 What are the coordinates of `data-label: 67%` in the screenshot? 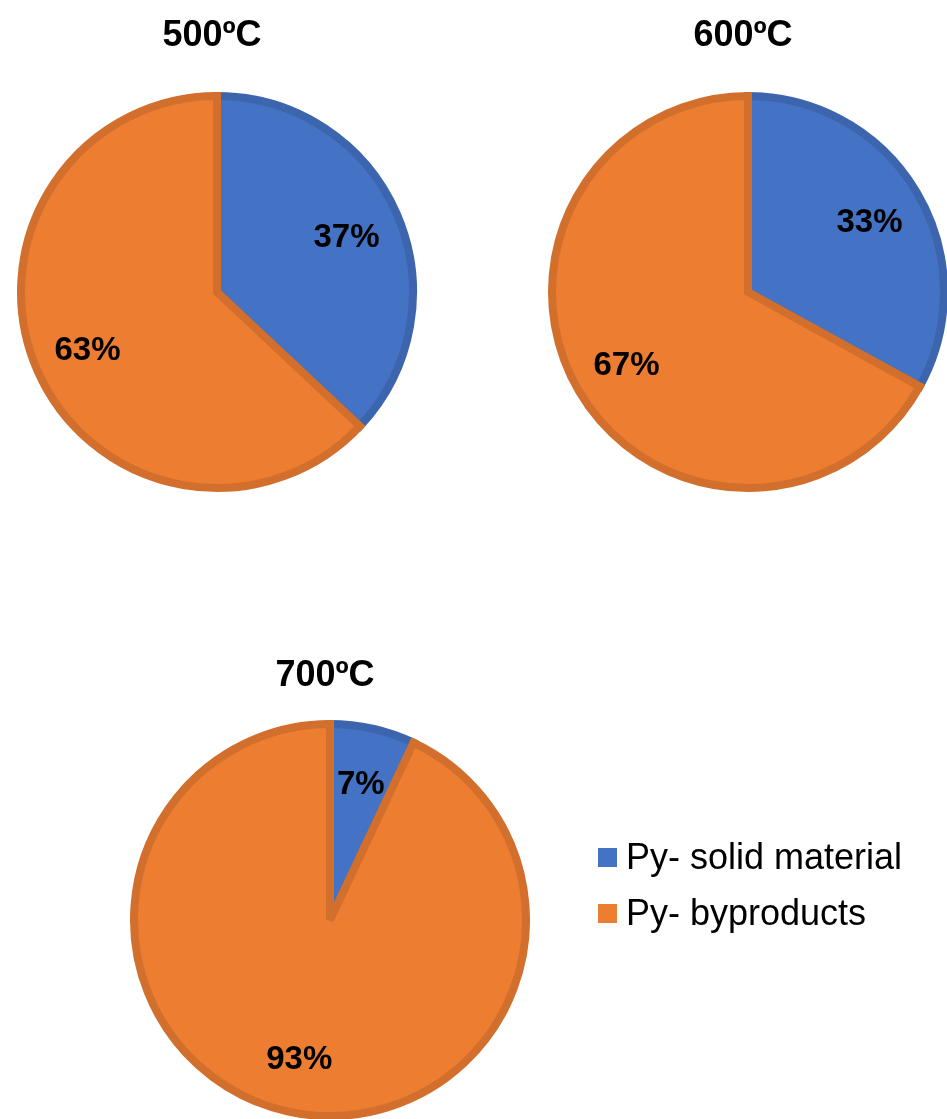 It's located at (626, 364).